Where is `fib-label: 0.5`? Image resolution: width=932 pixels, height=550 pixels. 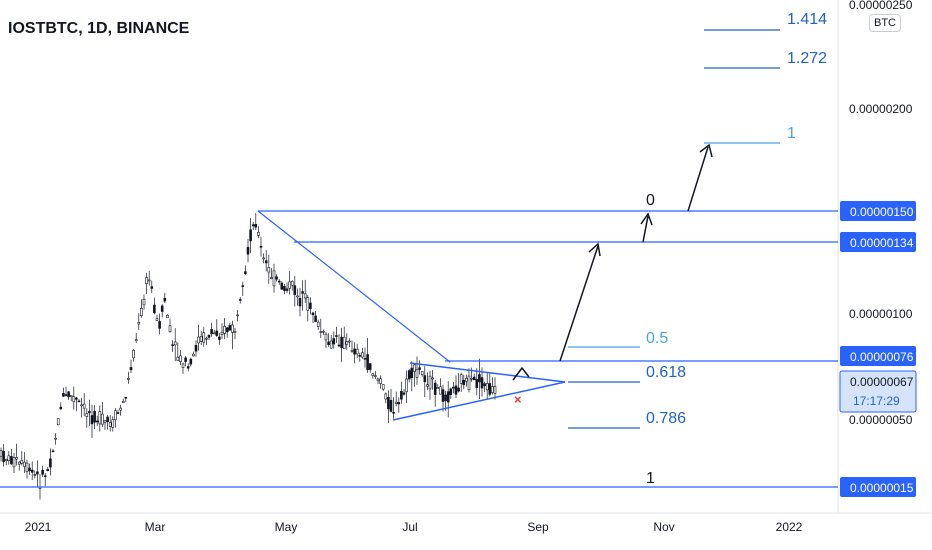
fib-label: 0.5 is located at coordinates (657, 338).